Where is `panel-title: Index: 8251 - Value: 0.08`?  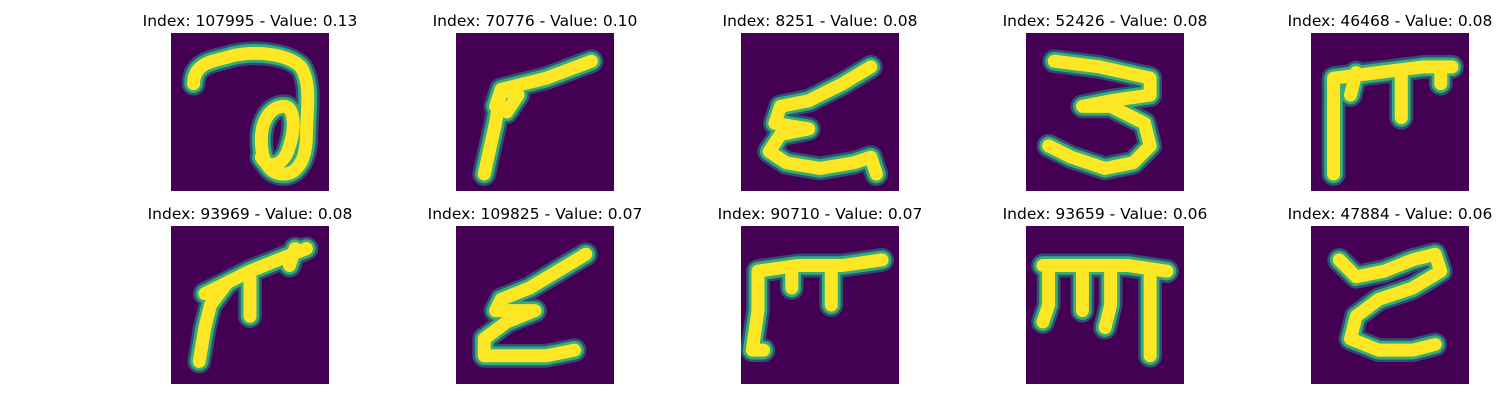
panel-title: Index: 8251 - Value: 0.08 is located at coordinates (820, 21).